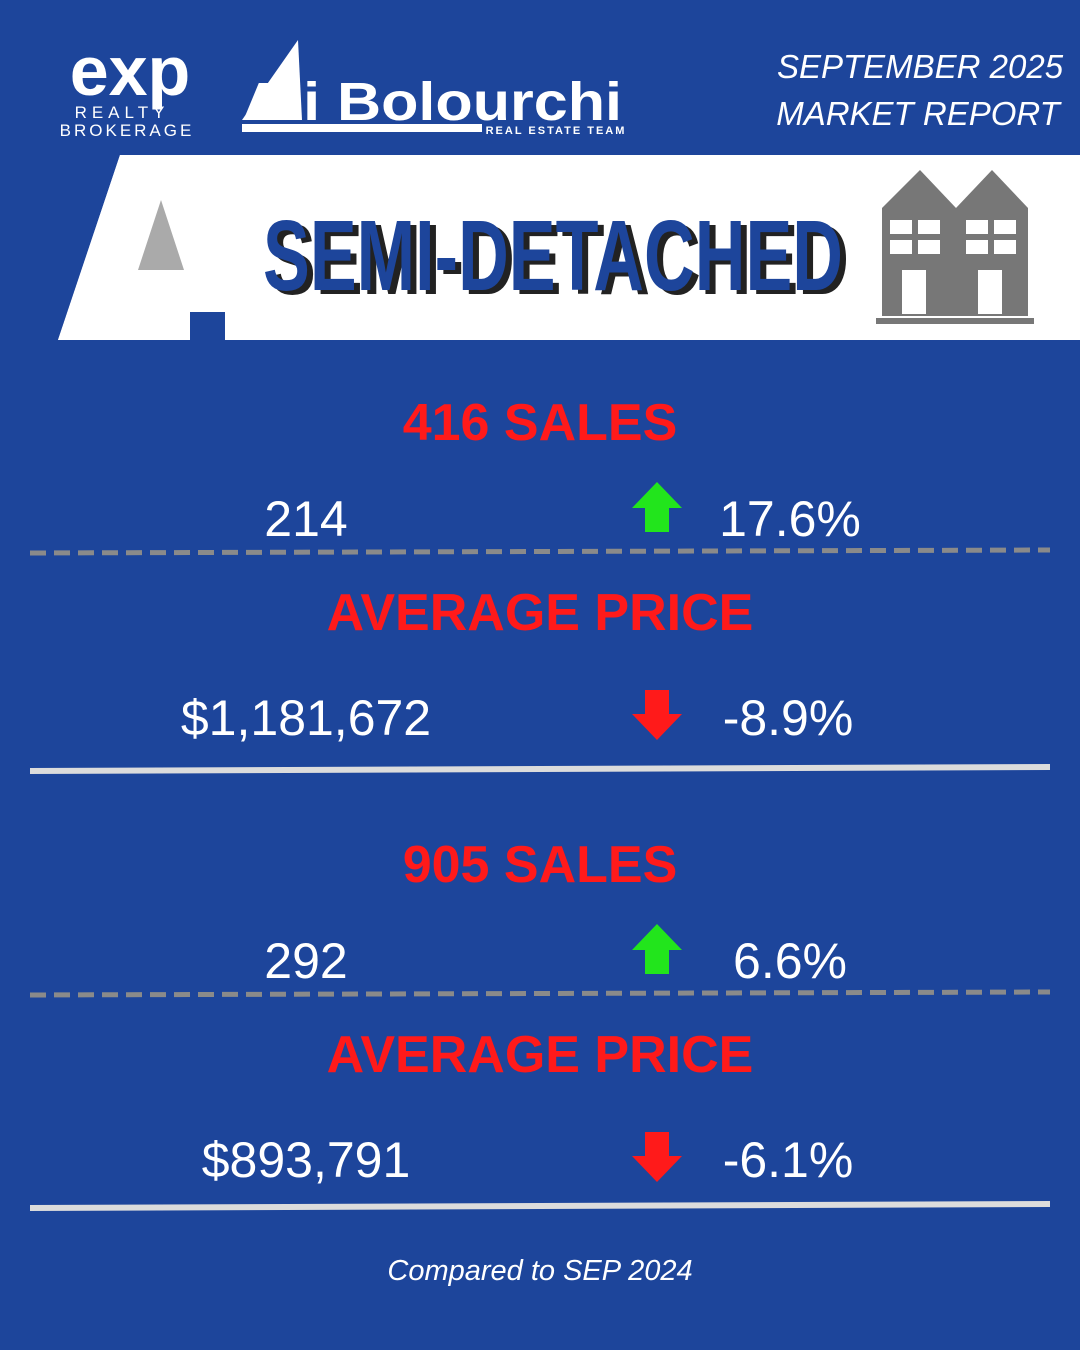  What do you see at coordinates (919, 113) in the screenshot?
I see `report-title: MARKET REPORT` at bounding box center [919, 113].